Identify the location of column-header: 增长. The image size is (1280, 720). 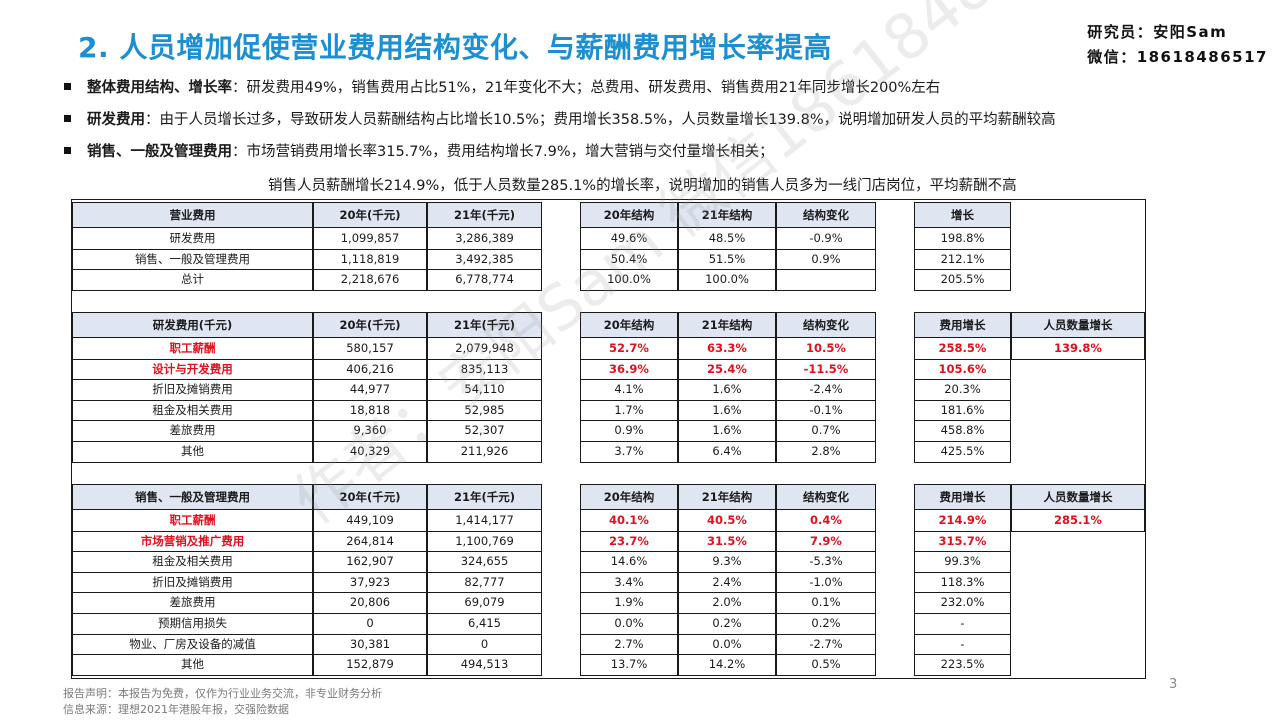
(962, 215).